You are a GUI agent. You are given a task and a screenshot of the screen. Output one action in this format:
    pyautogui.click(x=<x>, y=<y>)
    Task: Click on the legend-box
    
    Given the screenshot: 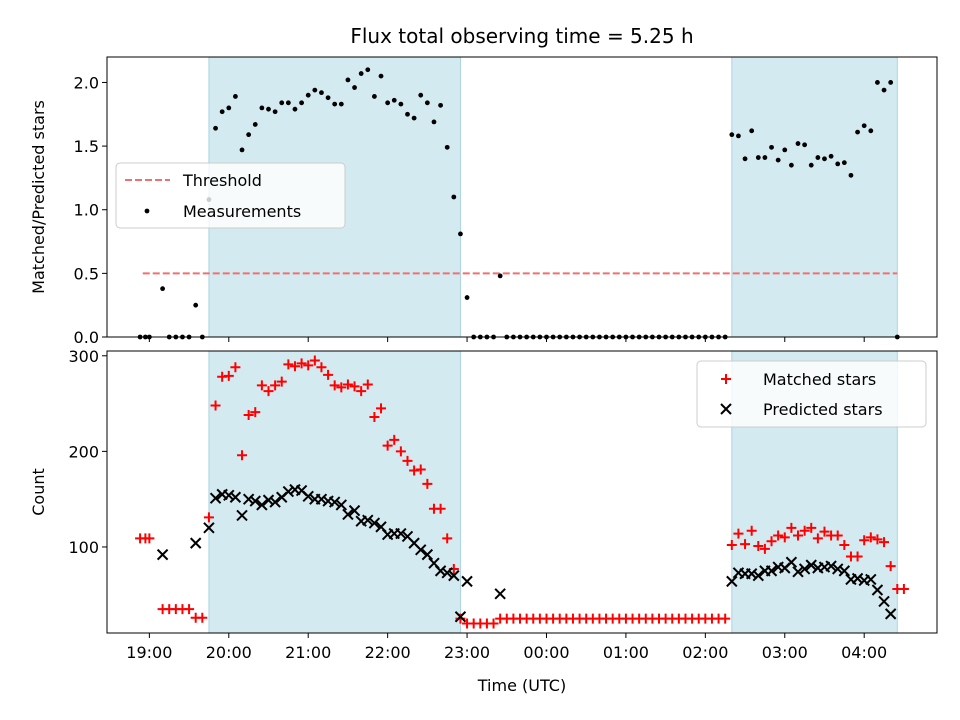 What is the action you would take?
    pyautogui.click(x=811, y=394)
    